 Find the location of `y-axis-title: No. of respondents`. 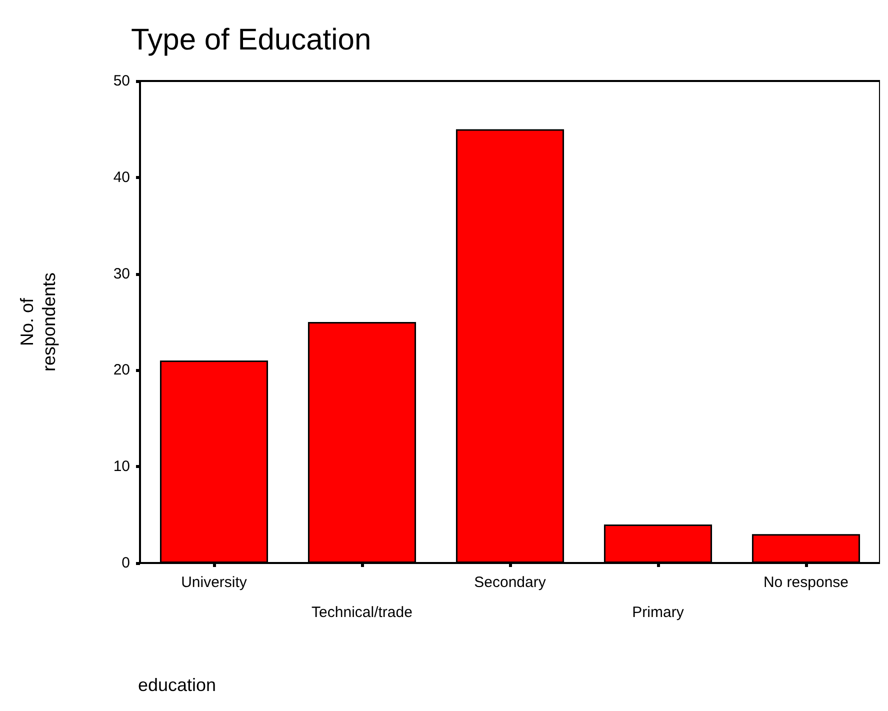

y-axis-title: No. of respondents is located at coordinates (38, 322).